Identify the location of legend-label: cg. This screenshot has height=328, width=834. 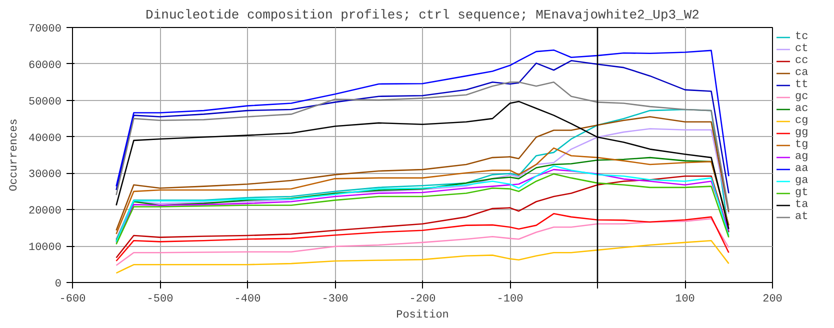
(802, 121).